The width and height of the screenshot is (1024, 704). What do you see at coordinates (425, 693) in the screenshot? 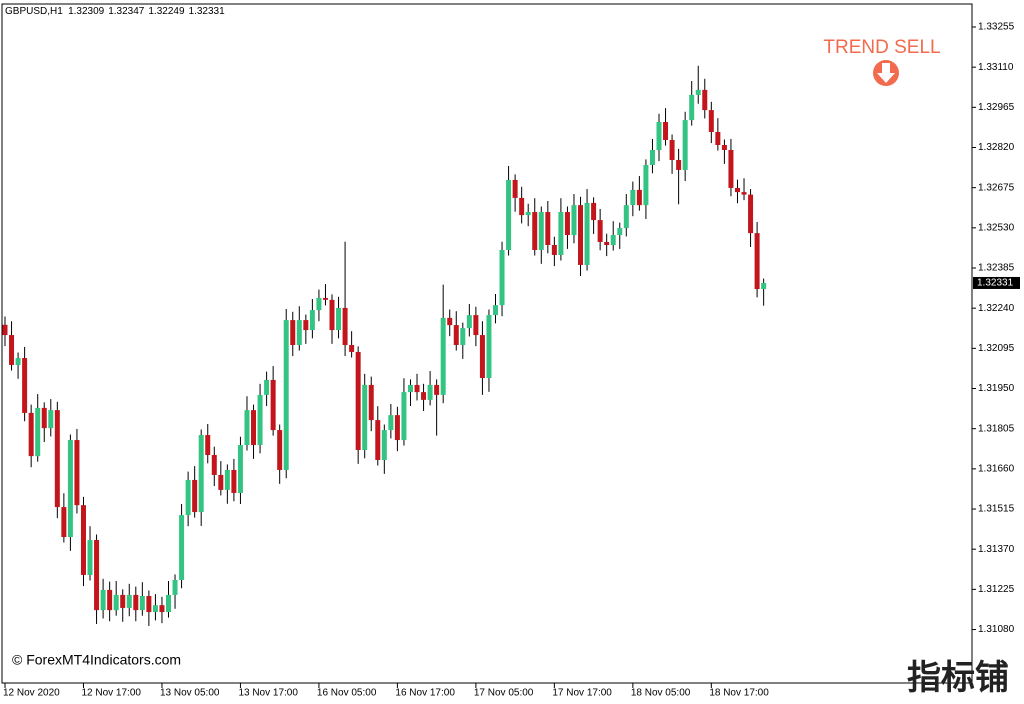
I see `x-tick-label: 16 Nov 17:00` at bounding box center [425, 693].